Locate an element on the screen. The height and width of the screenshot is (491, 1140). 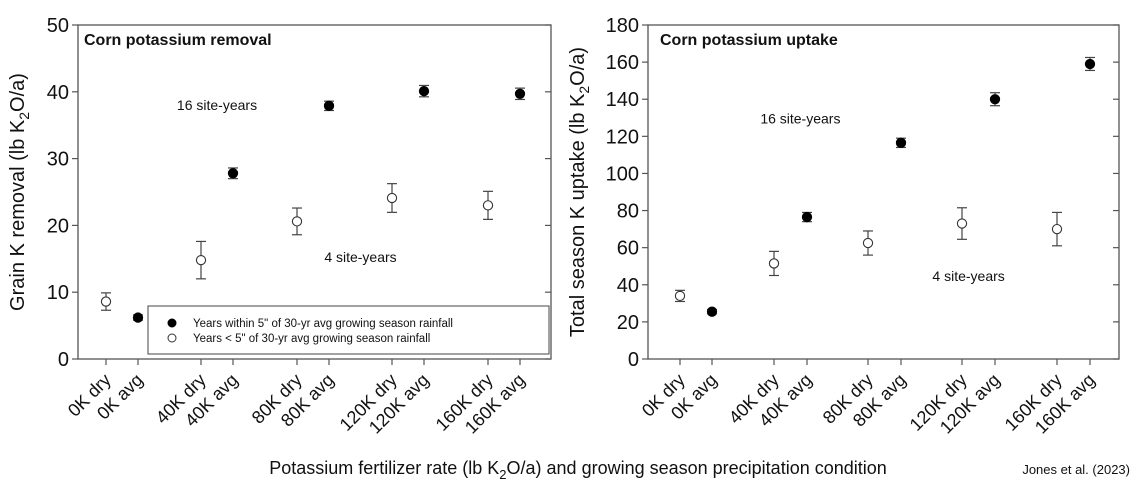
legend-marker-filled is located at coordinates (172, 323).